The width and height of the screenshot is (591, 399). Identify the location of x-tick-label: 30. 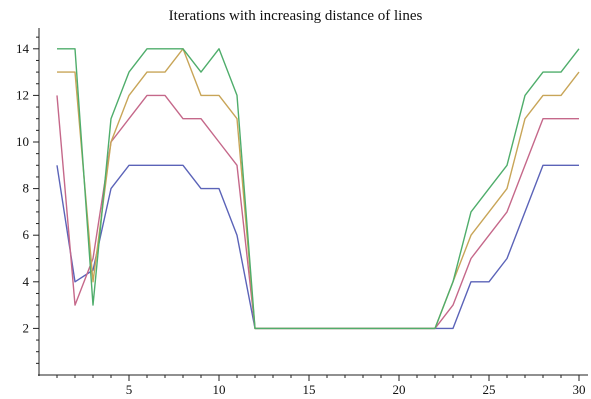
(579, 388).